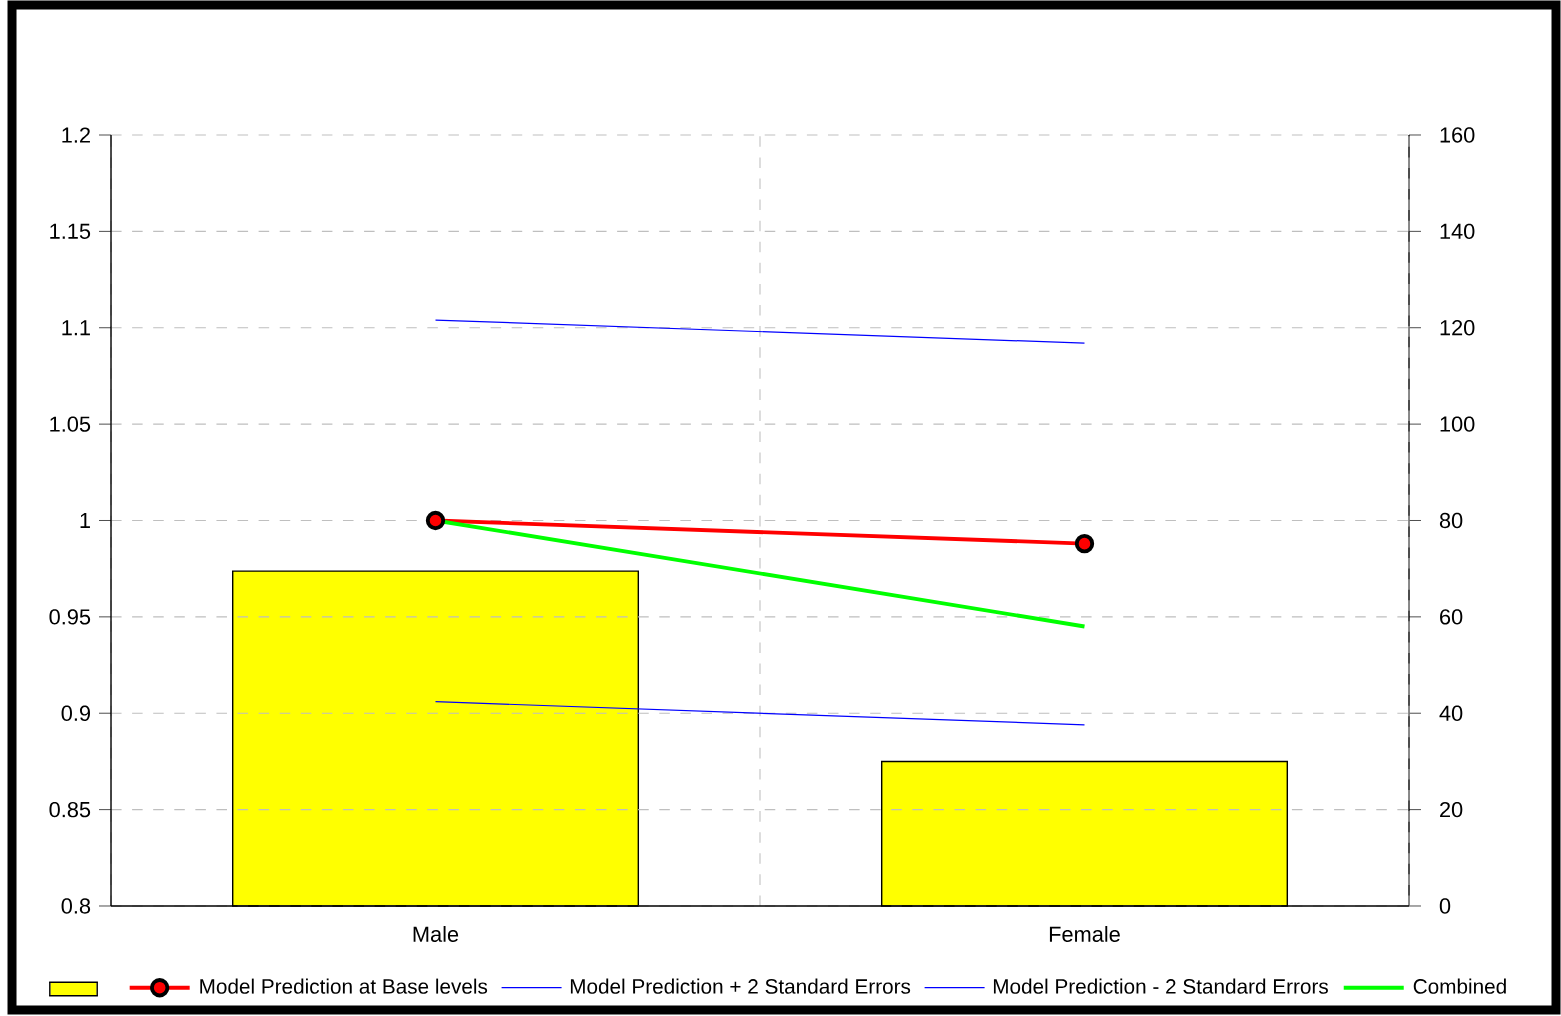  Describe the element at coordinates (70, 424) in the screenshot. I see `y-tick-label: 1.05` at that location.